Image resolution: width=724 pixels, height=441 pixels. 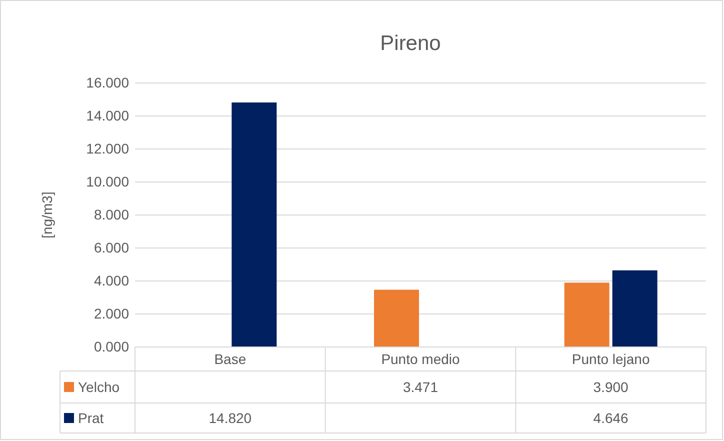 I want to click on y-tick-label: 2.000, so click(x=112, y=313).